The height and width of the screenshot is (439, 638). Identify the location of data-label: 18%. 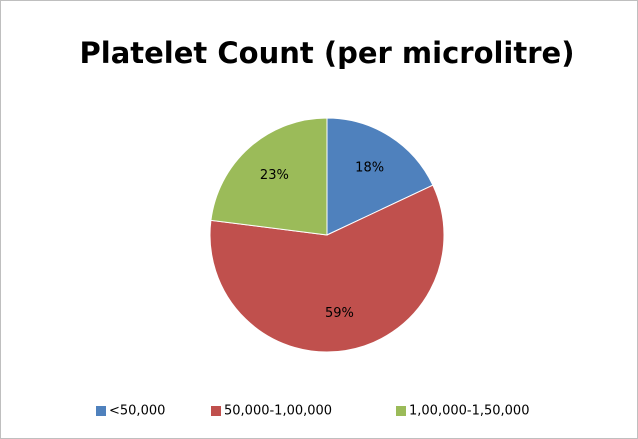
(369, 167).